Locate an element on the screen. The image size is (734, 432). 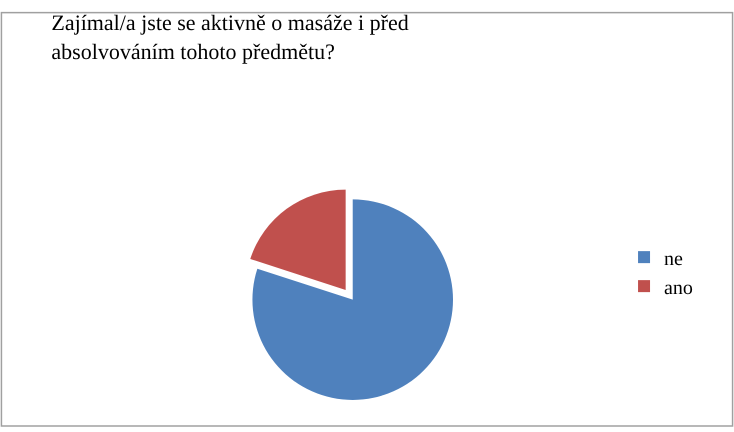
chart-title: Zajímal/a jste se aktivně o masáže i před absolvováním tohoto předmětu? is located at coordinates (230, 37).